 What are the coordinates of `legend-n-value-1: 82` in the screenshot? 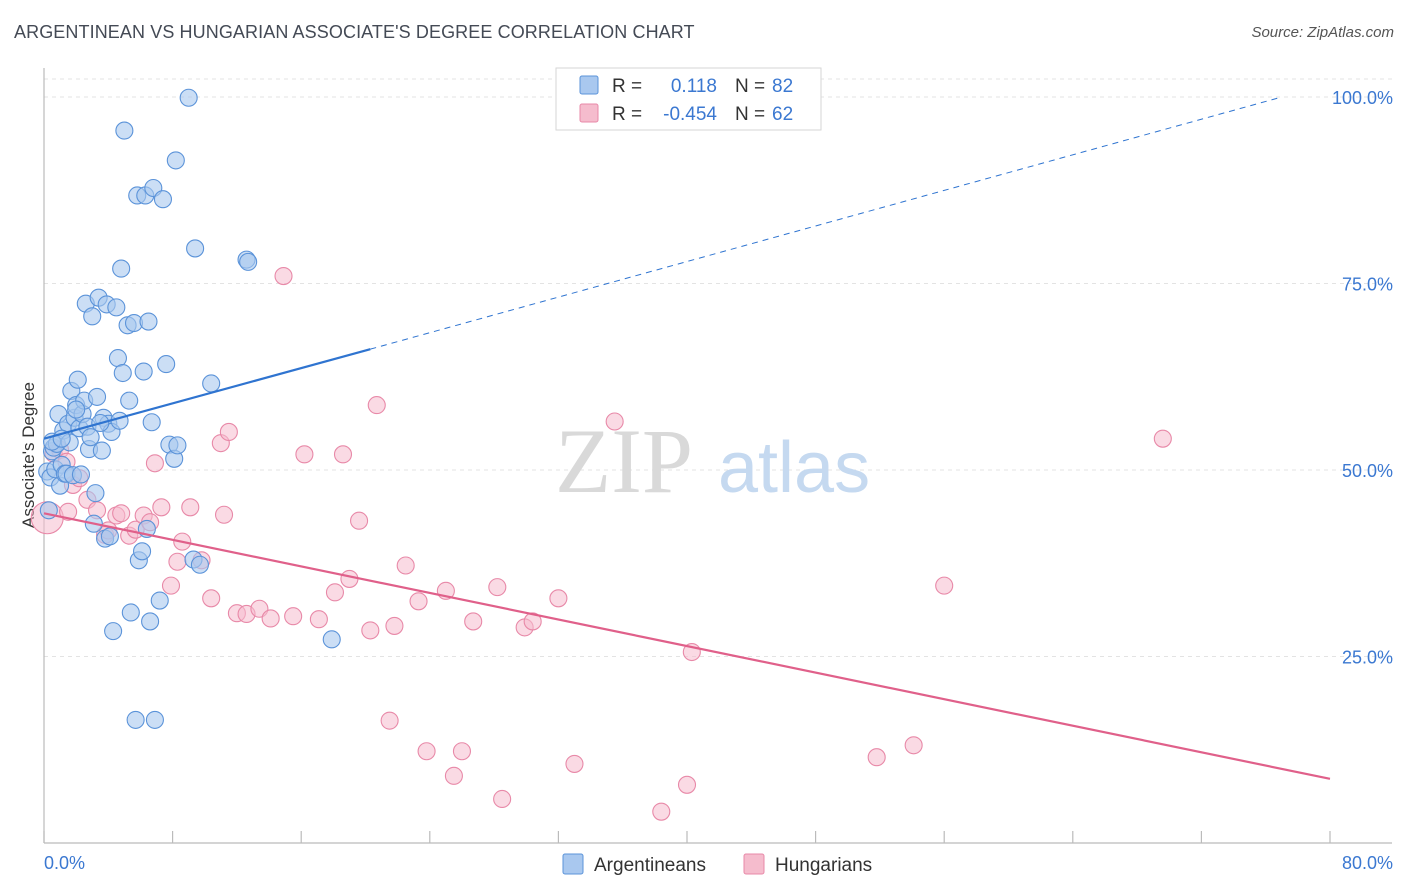 It's located at (782, 86).